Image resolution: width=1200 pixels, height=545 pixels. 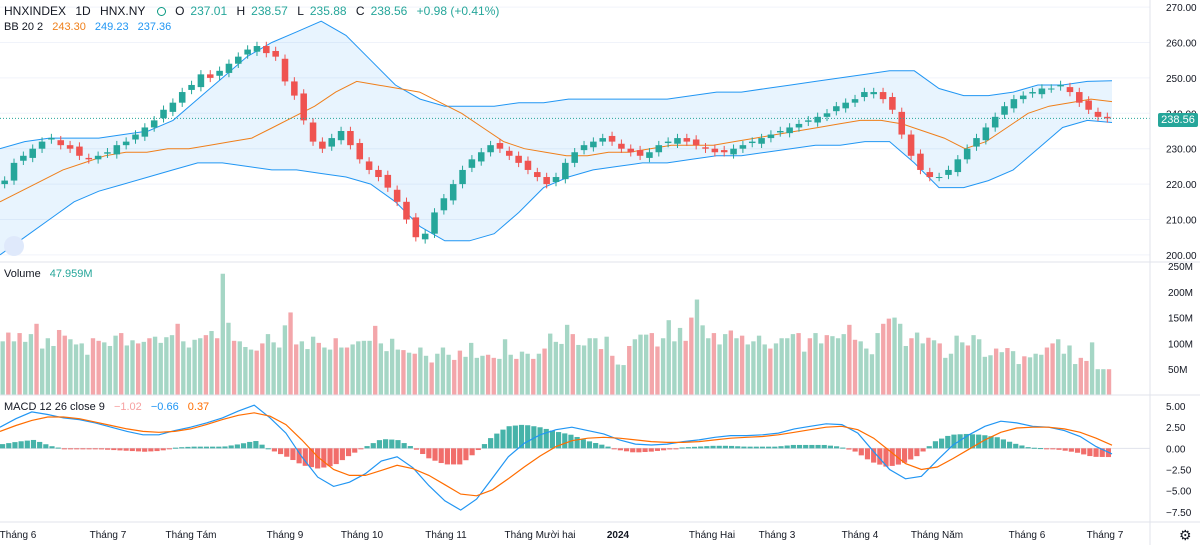 What do you see at coordinates (1176, 407) in the screenshot?
I see `macd-tick-label: 5.00` at bounding box center [1176, 407].